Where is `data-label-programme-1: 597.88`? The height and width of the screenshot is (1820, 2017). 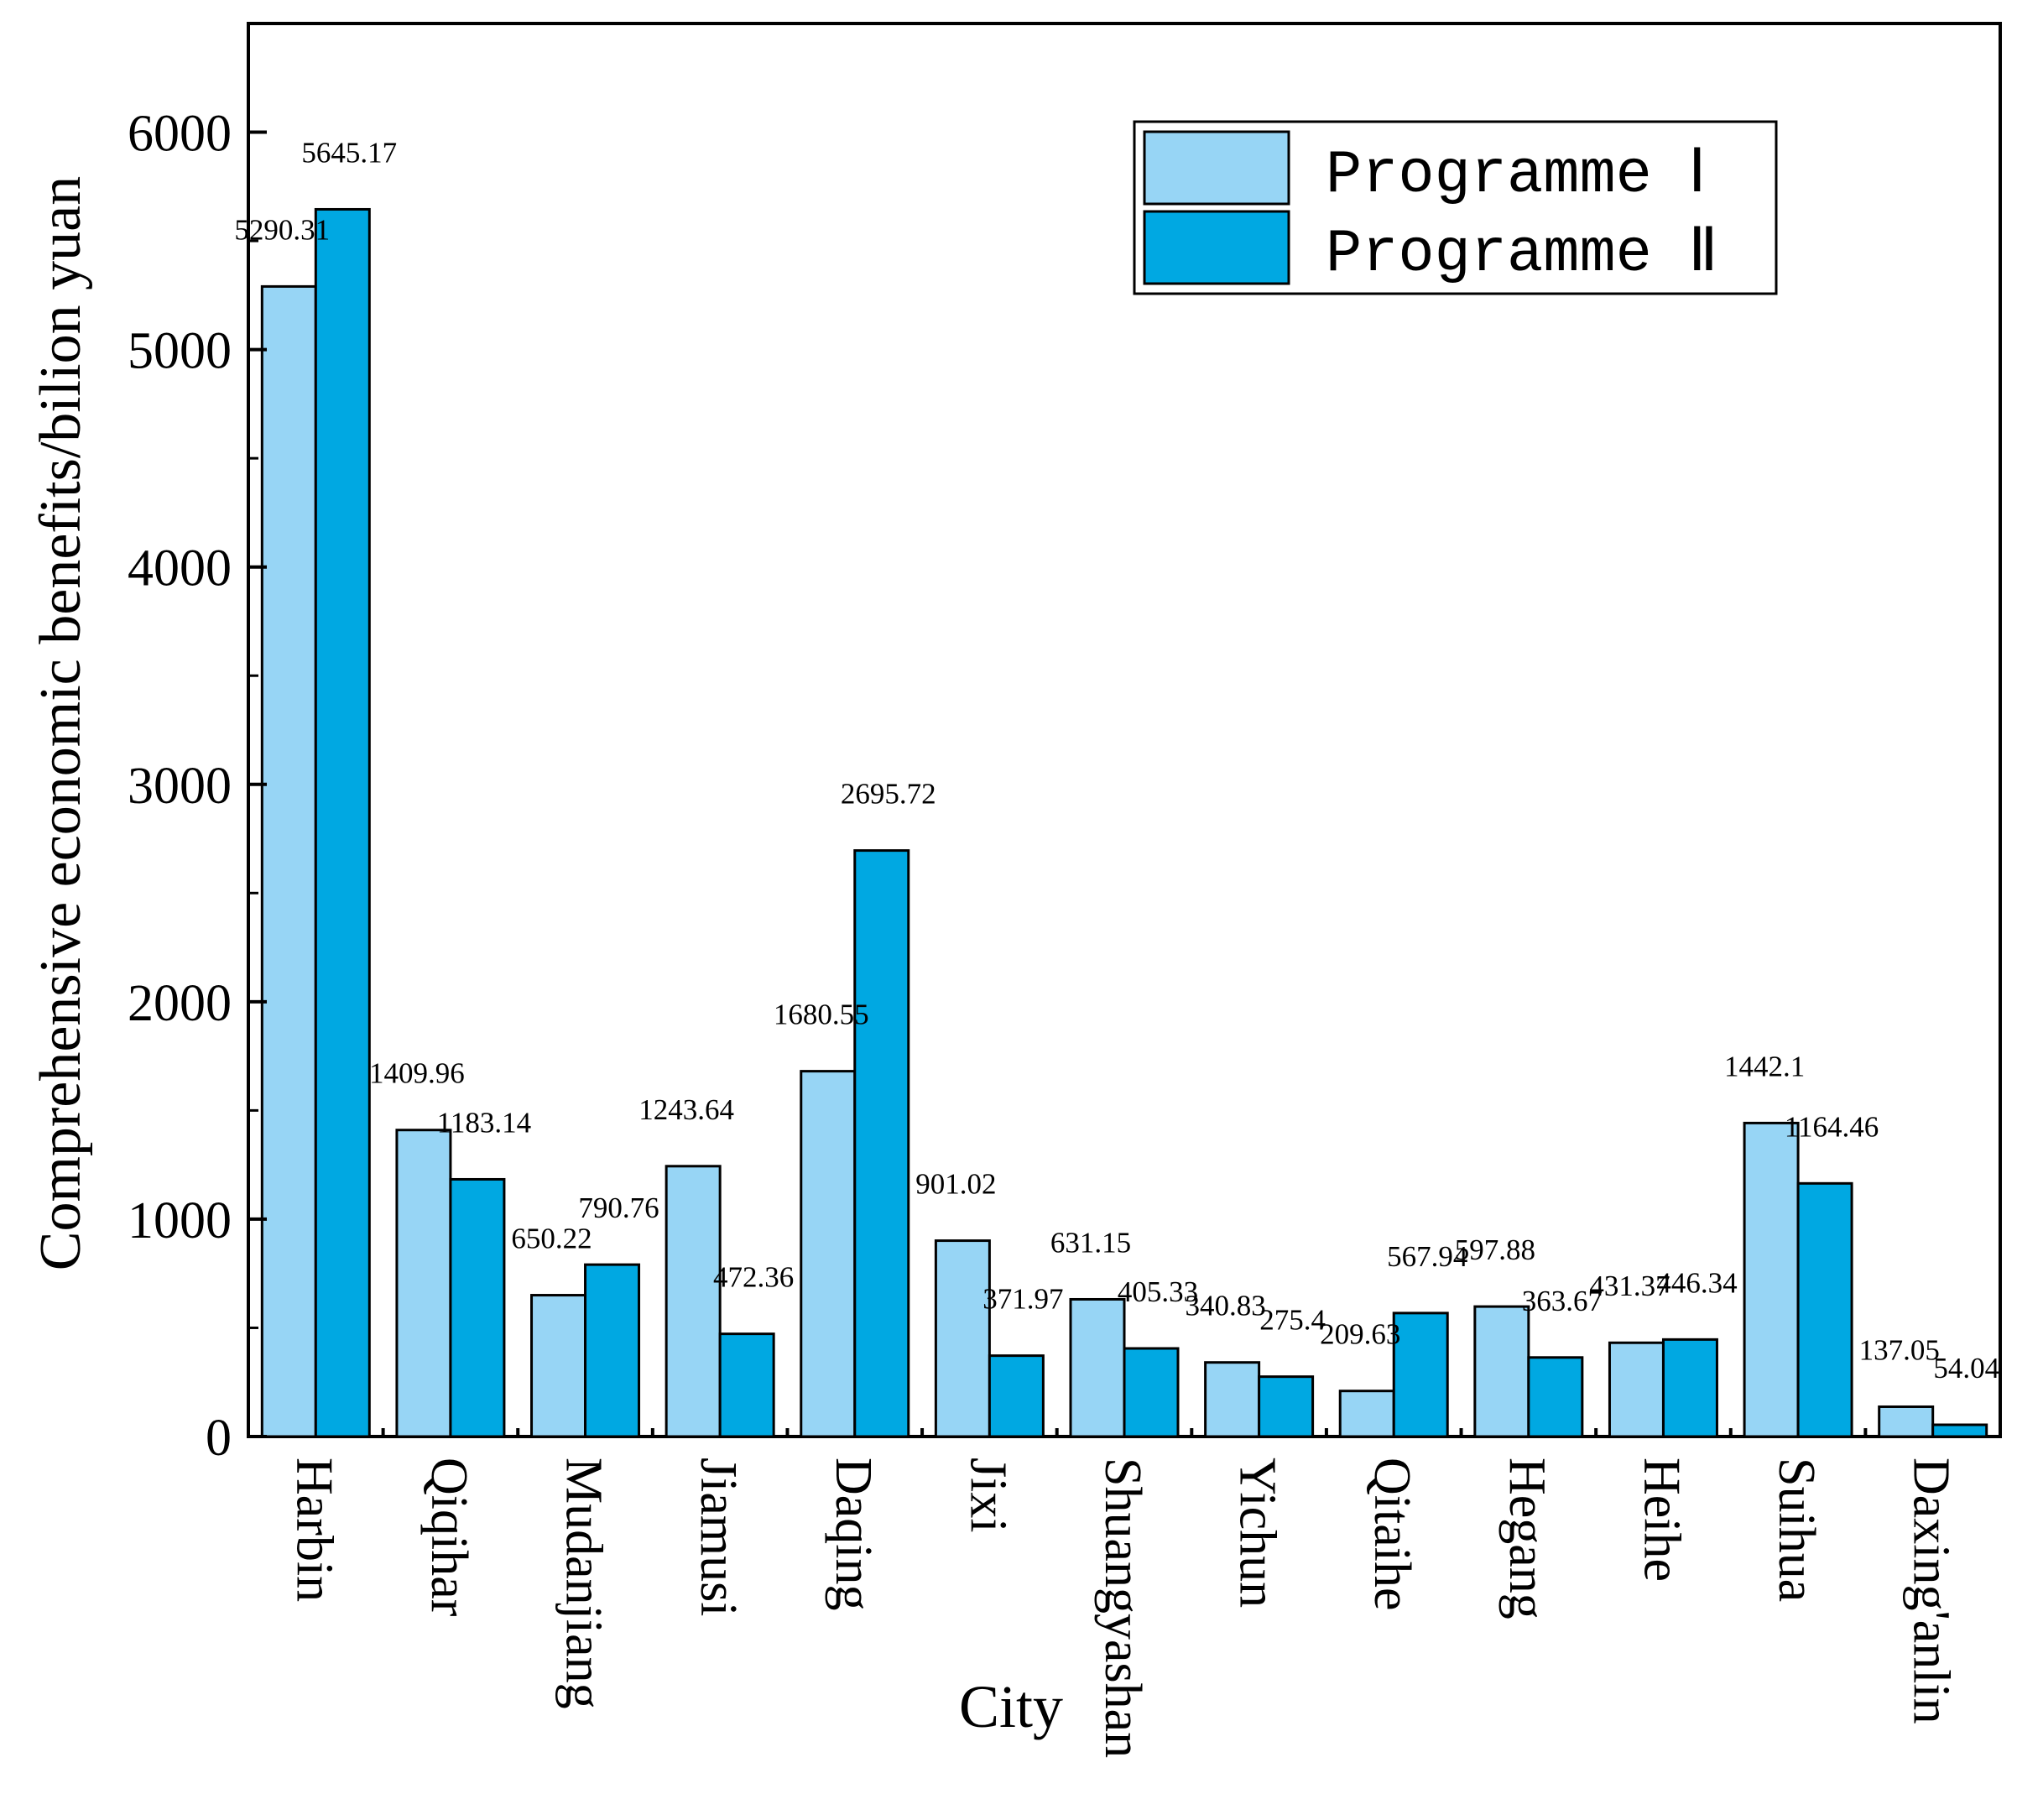
data-label-programme-1: 597.88 is located at coordinates (1495, 1249).